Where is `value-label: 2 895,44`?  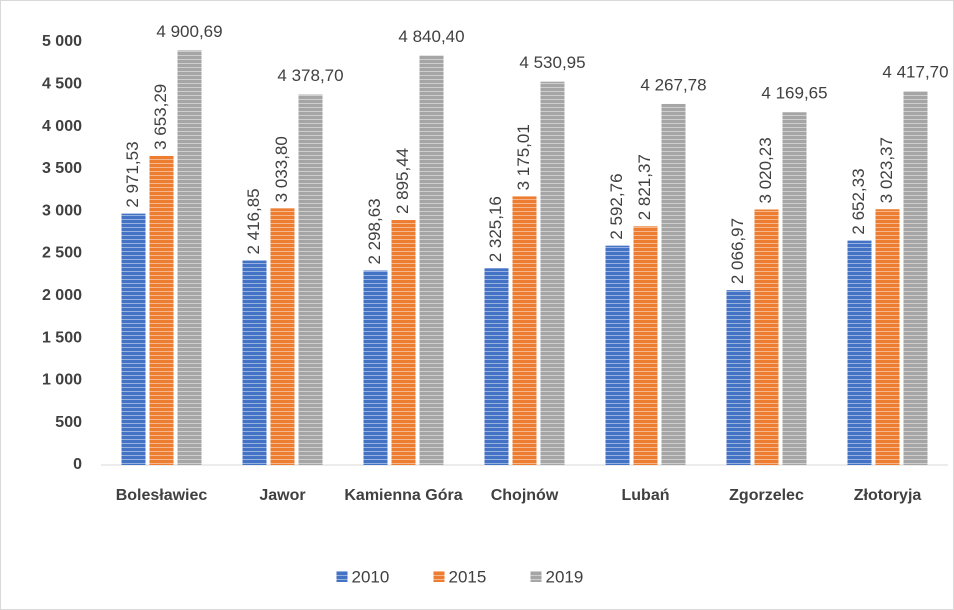
value-label: 2 895,44 is located at coordinates (402, 181).